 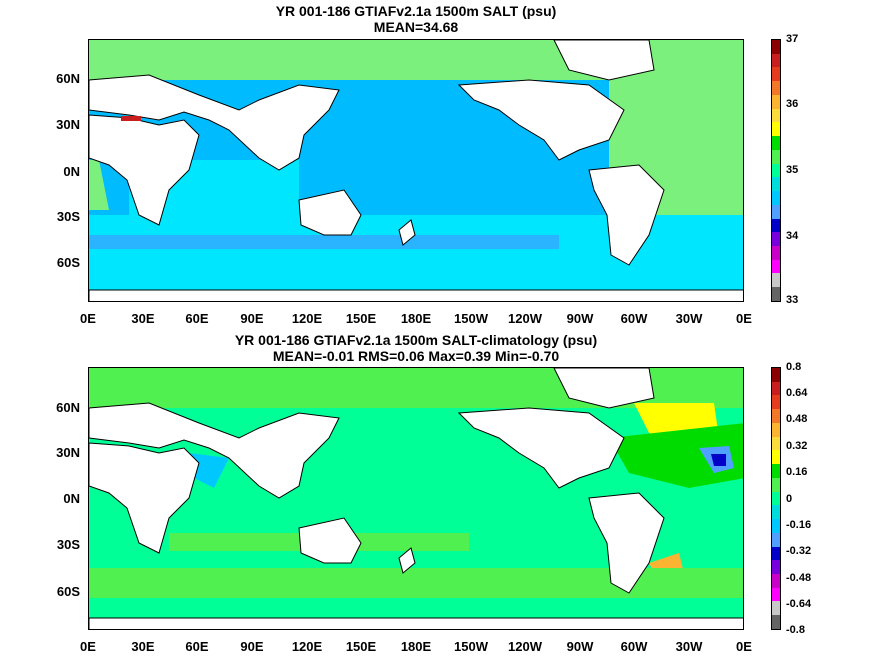 What do you see at coordinates (799, 578) in the screenshot?
I see `colorbar-label: -0.48` at bounding box center [799, 578].